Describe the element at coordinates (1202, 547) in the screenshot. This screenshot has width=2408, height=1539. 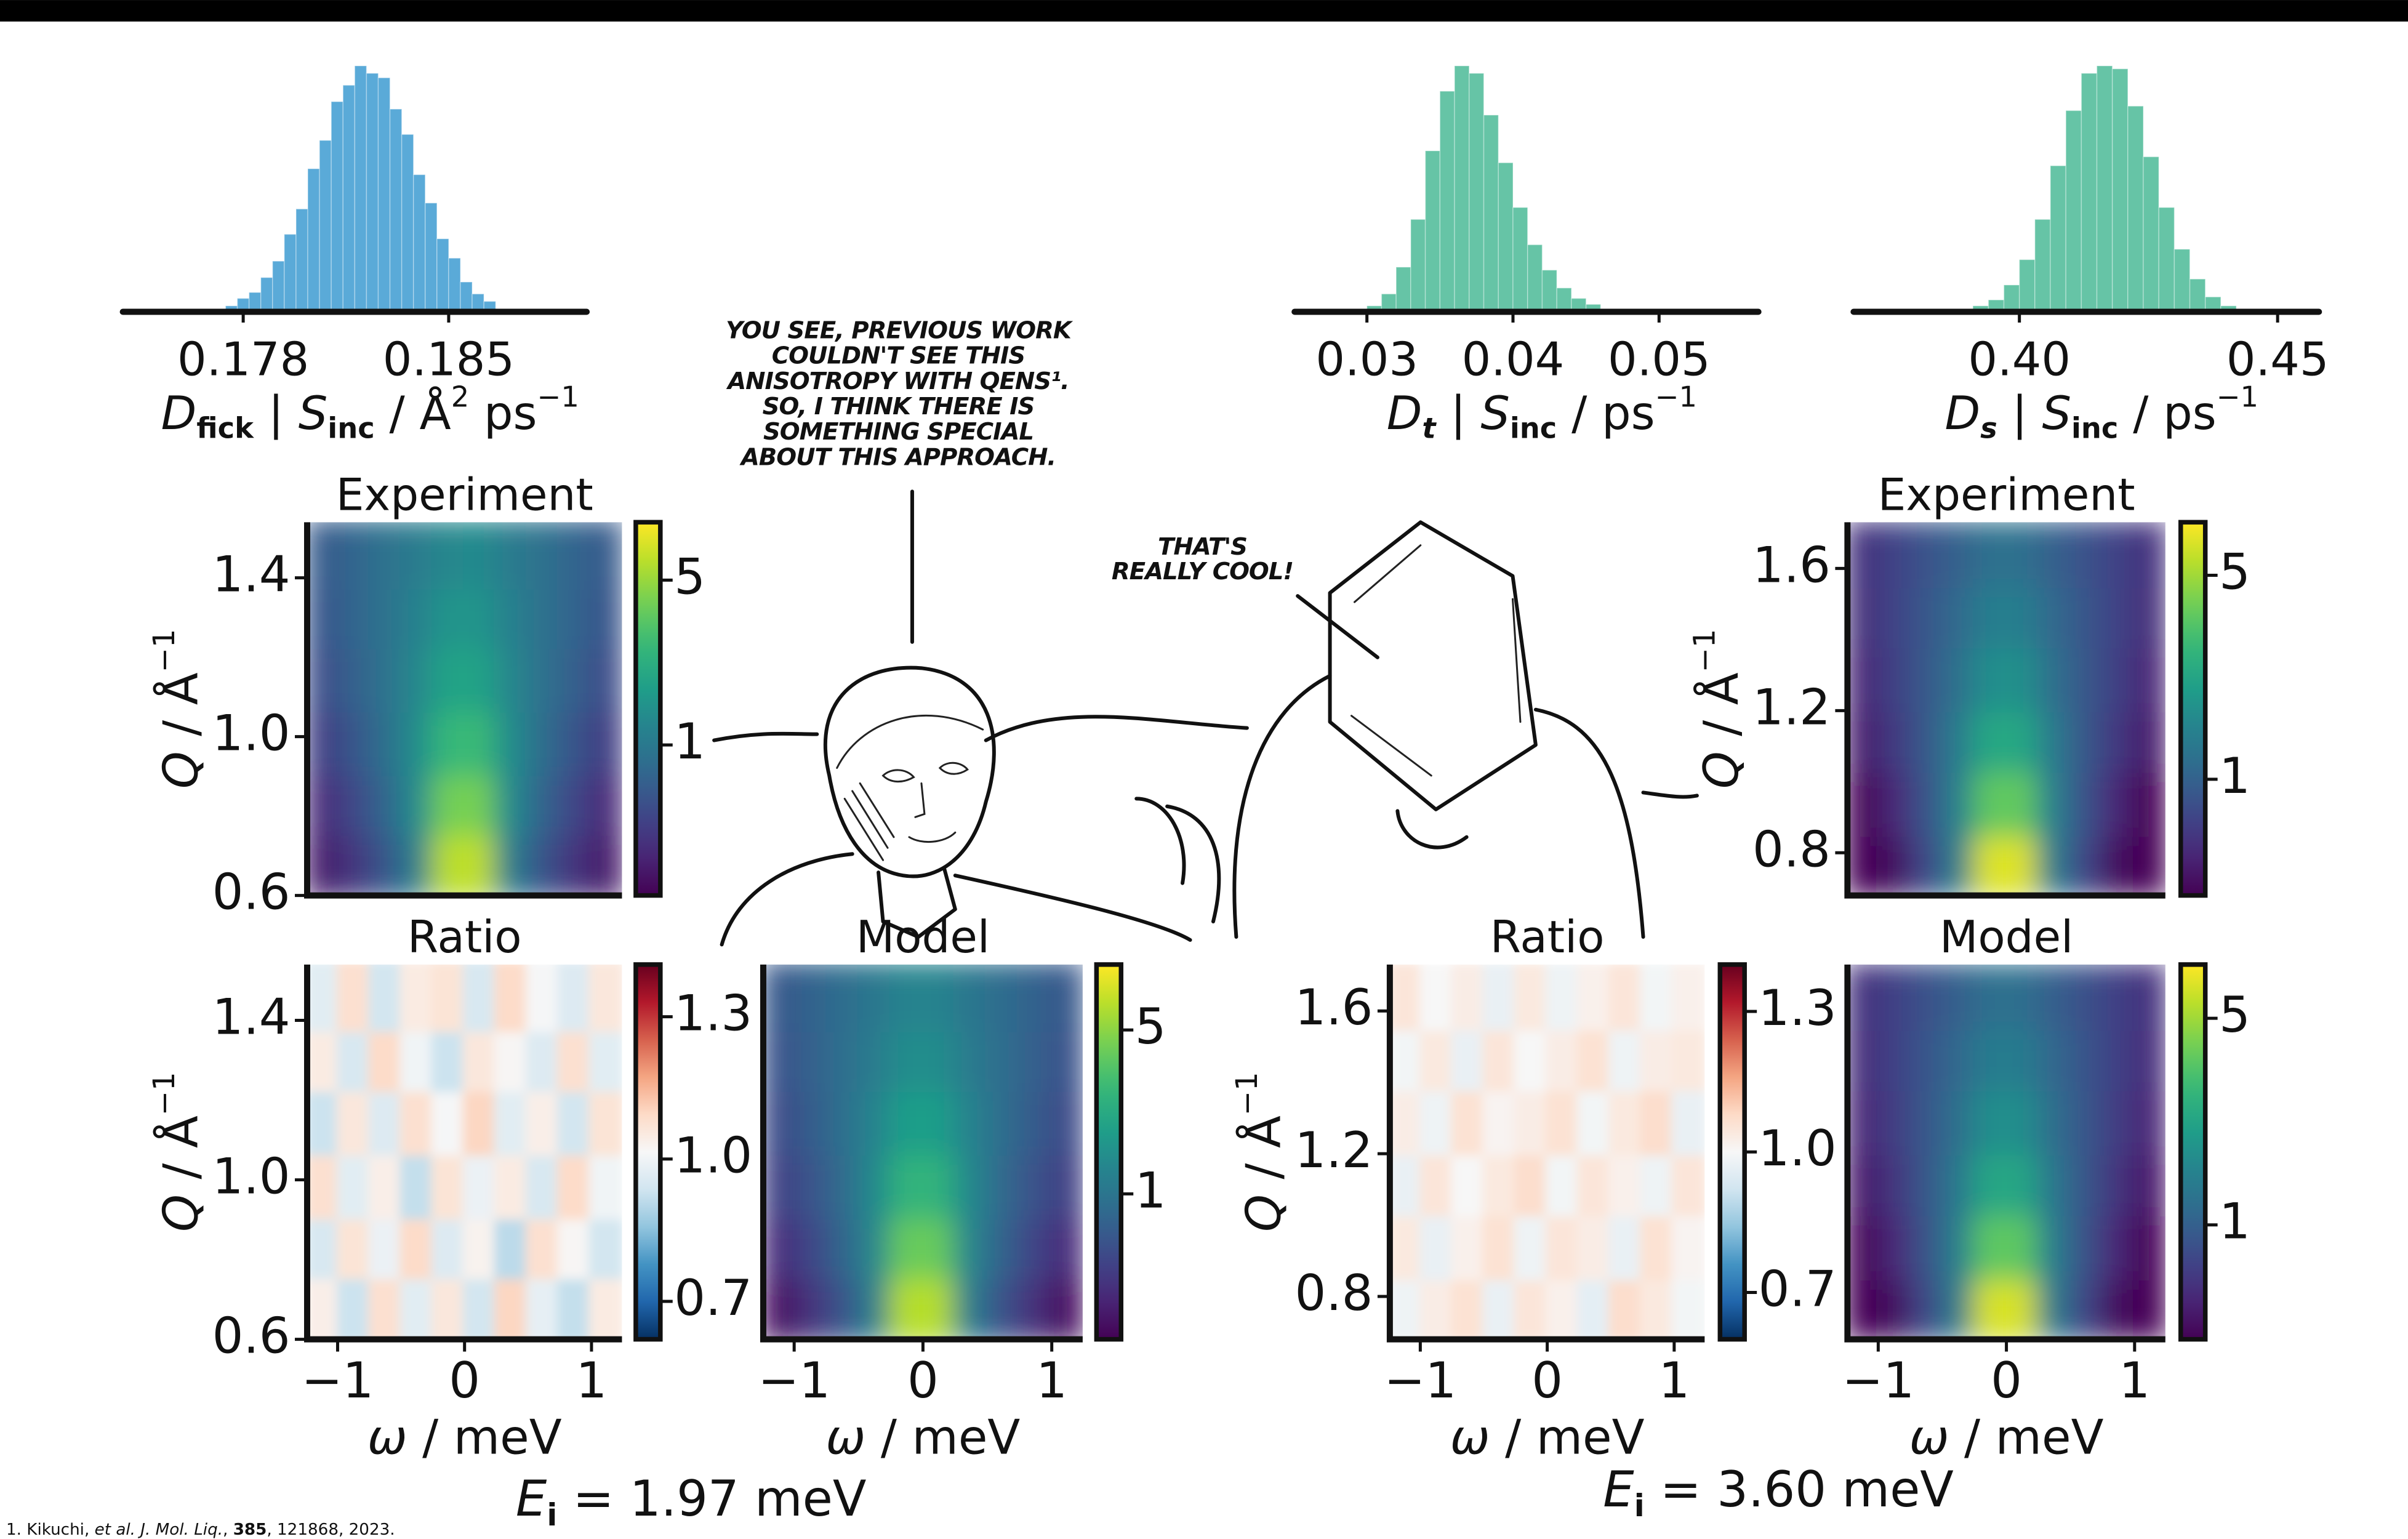
I see `reply-text: THAT'S` at that location.